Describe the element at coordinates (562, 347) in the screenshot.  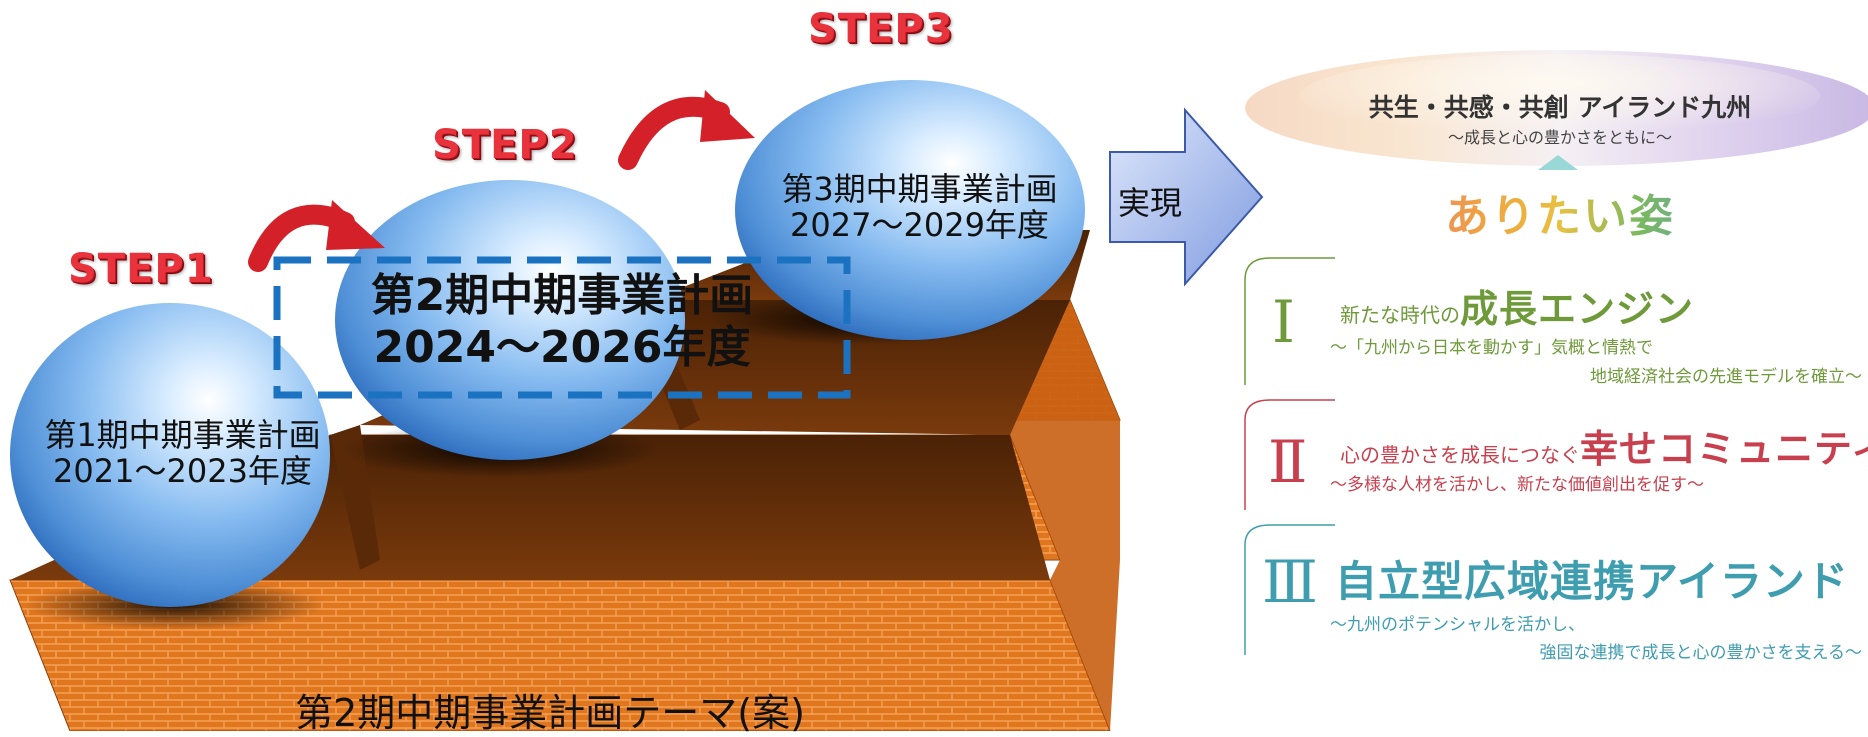
I see `plan-2-period: 2024～2026年度` at that location.